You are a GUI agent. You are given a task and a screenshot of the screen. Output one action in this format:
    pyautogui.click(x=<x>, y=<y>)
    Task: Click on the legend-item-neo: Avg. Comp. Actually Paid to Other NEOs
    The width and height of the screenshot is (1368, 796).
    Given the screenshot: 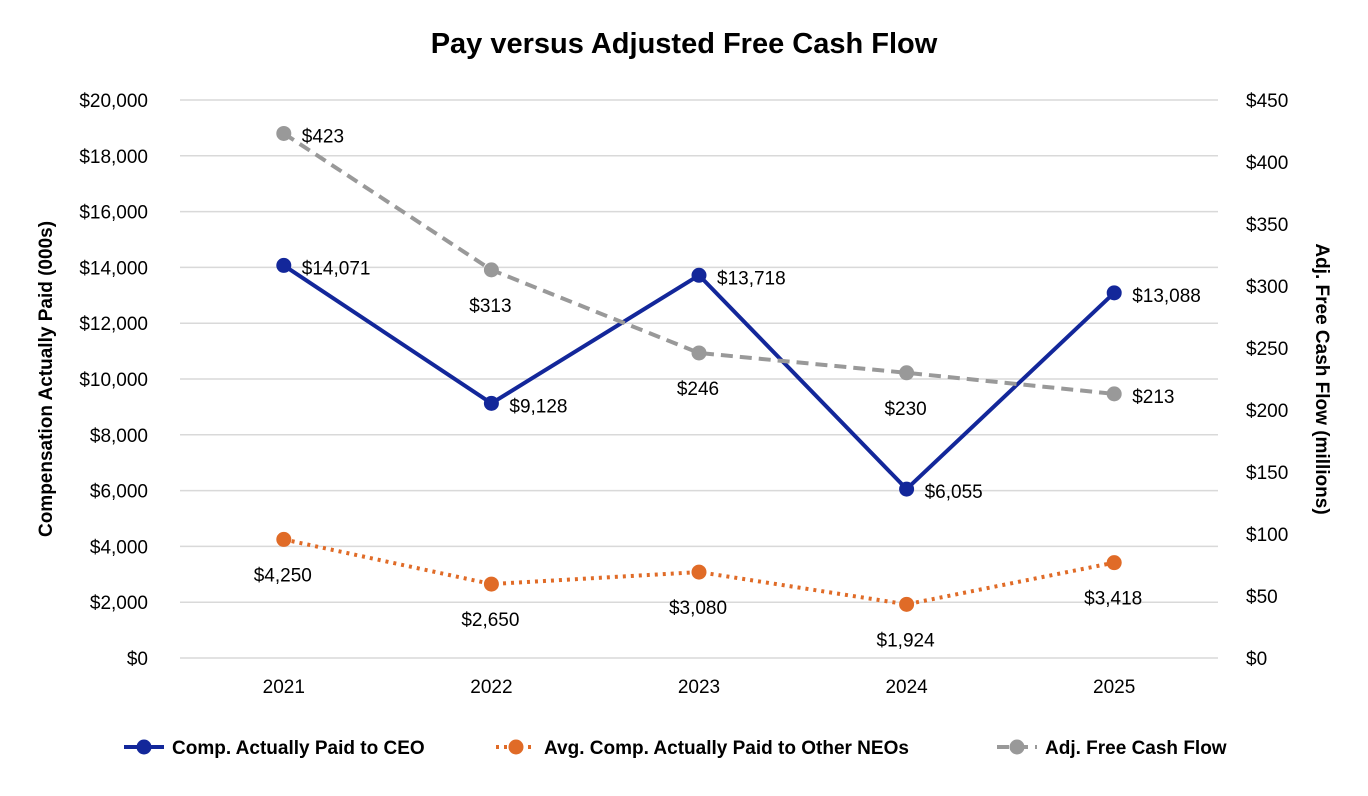 What is the action you would take?
    pyautogui.click(x=702, y=748)
    